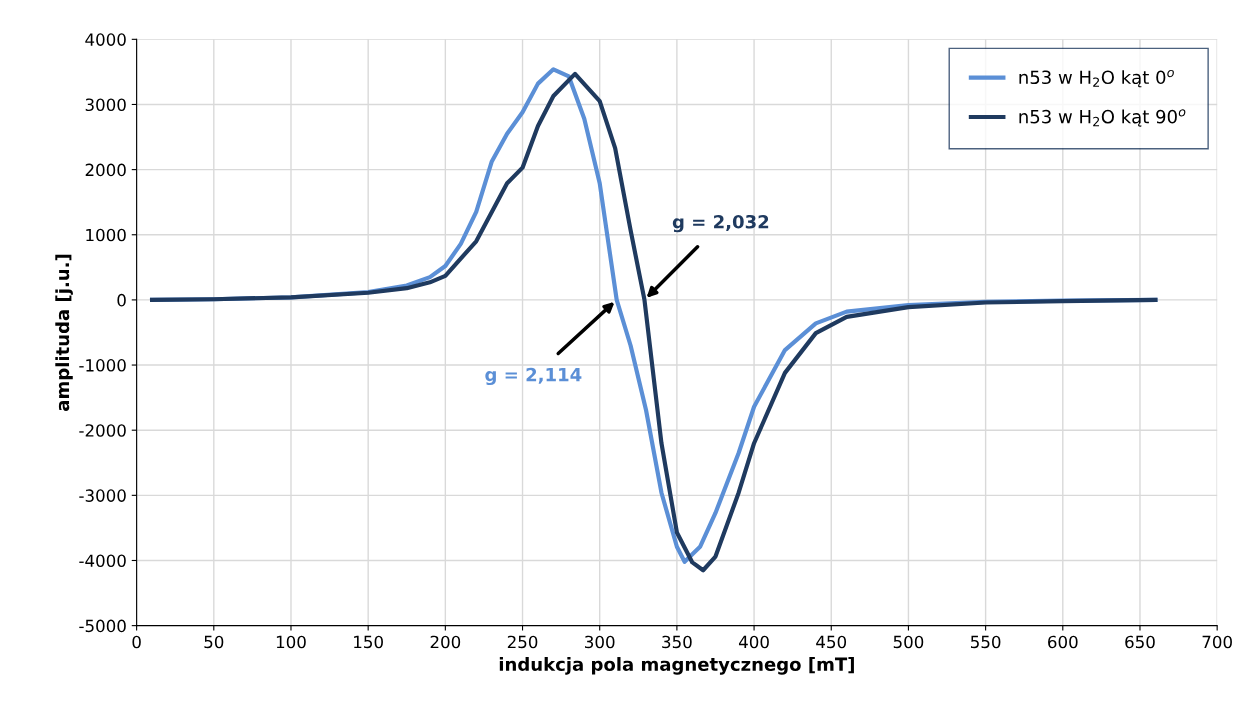  Describe the element at coordinates (1140, 642) in the screenshot. I see `x-tick-label: 650` at that location.